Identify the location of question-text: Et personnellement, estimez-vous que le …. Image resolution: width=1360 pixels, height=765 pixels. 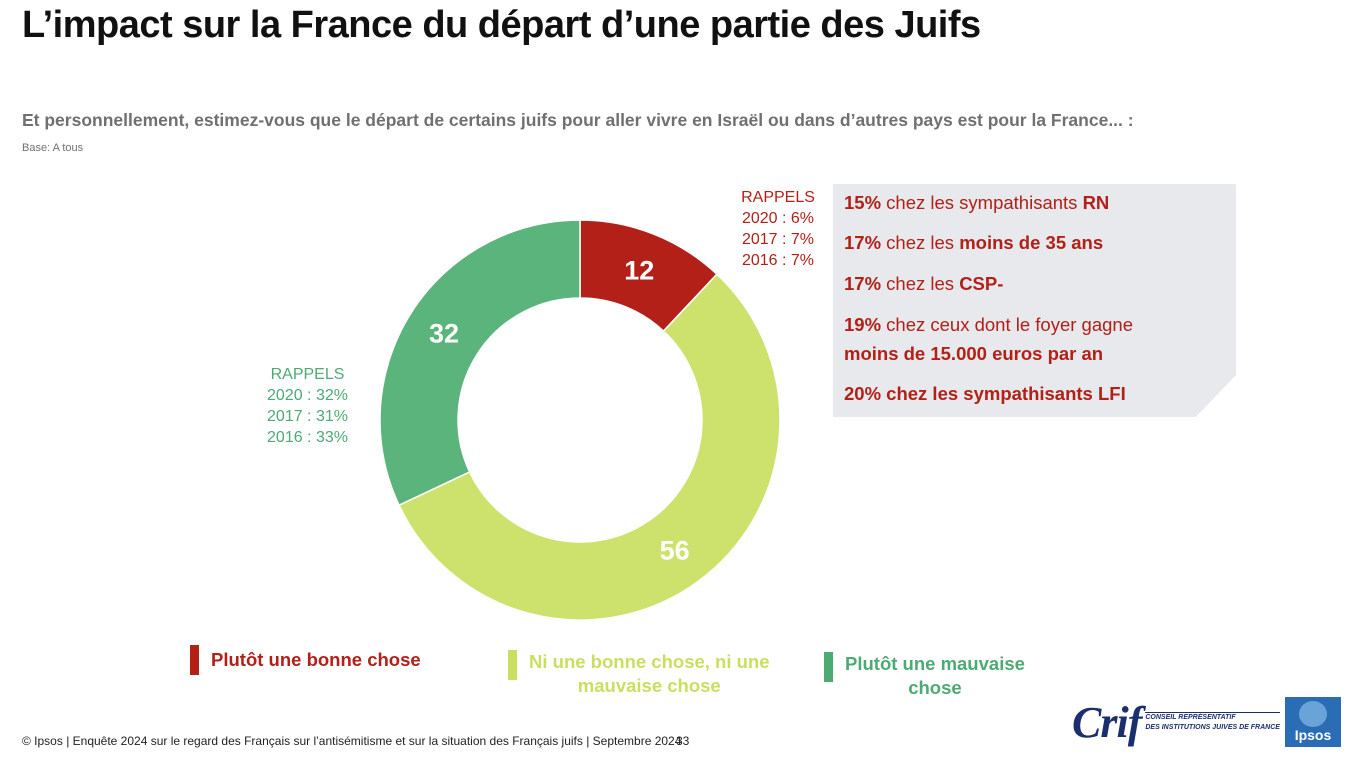
(578, 120).